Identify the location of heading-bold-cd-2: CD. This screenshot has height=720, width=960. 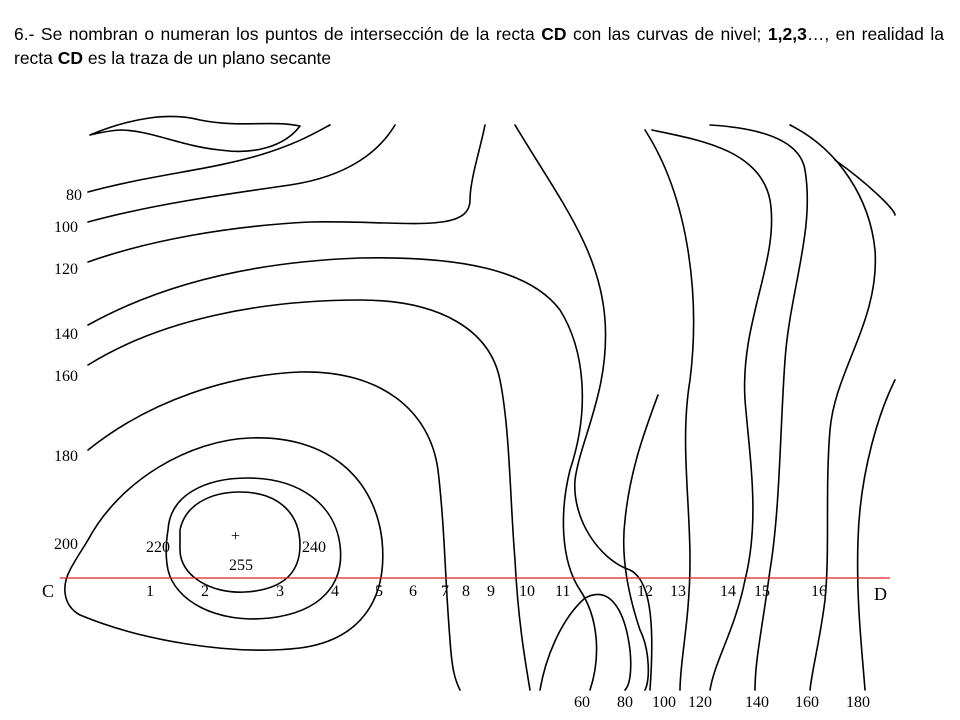
(70, 58).